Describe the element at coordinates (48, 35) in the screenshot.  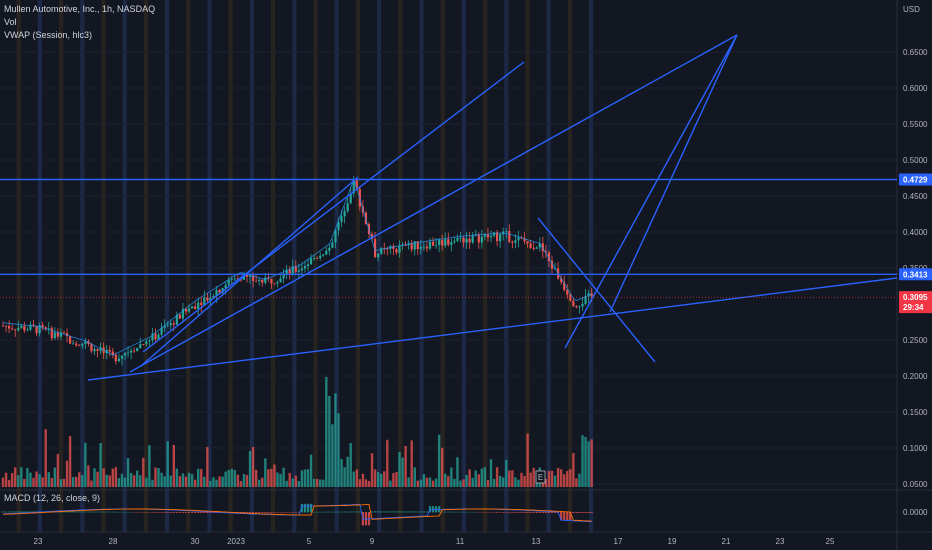
I see `vwap-legend: VWAP (Session, hlc3)` at that location.